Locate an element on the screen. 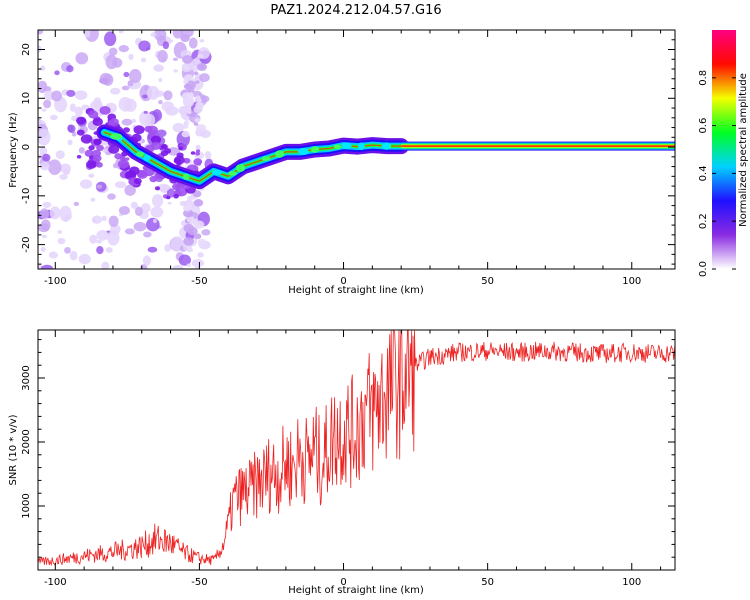  y-tick-label: 2000 is located at coordinates (26, 441).